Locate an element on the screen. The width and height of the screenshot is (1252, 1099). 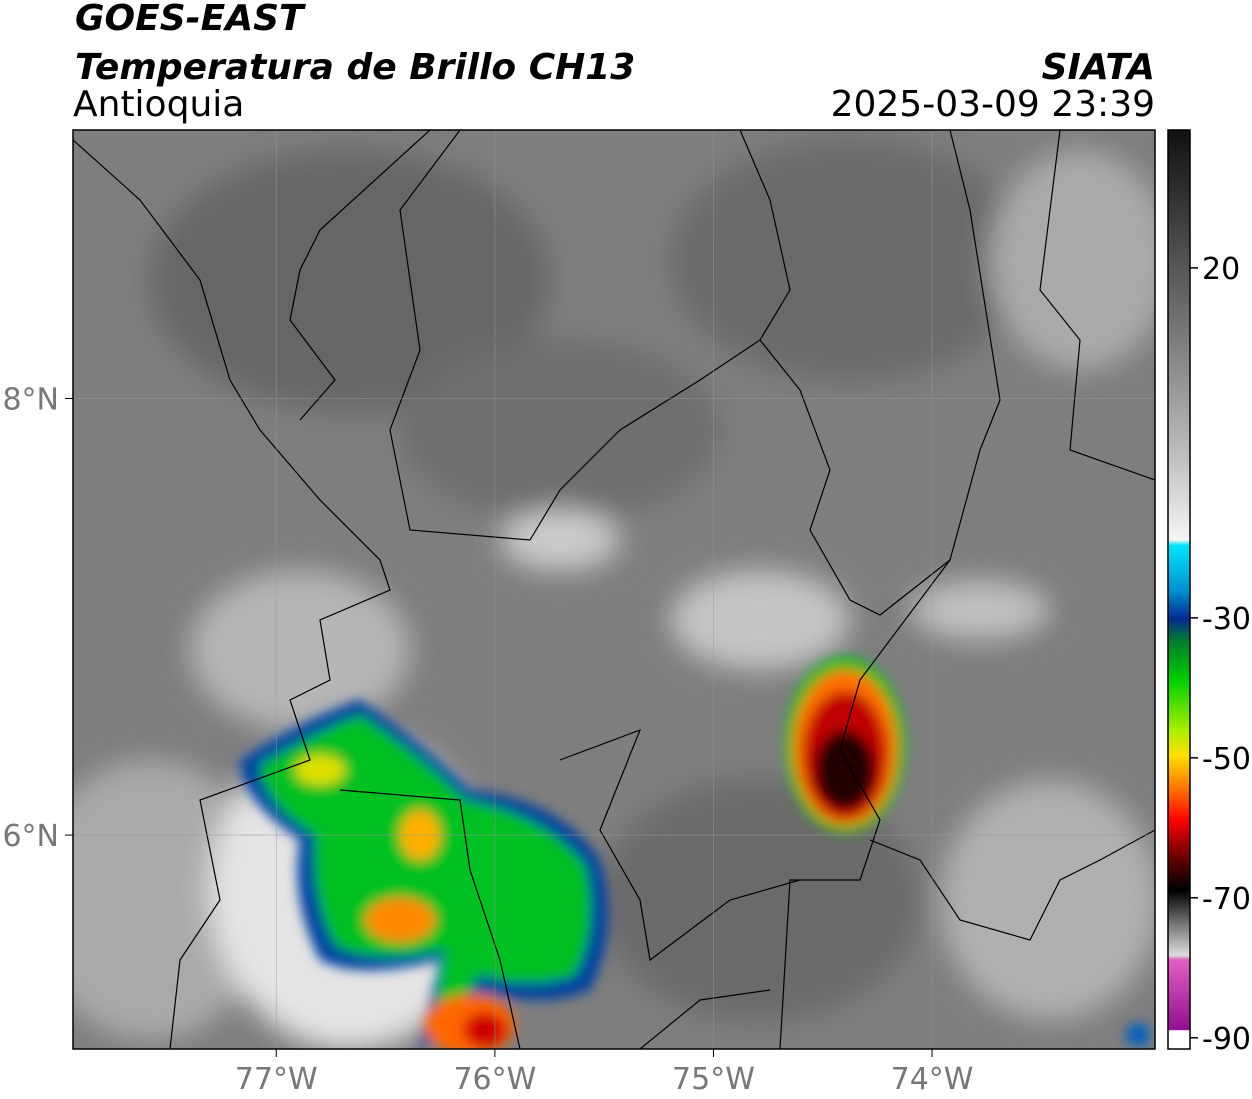
x-tick-label: 77°W is located at coordinates (276, 1079).